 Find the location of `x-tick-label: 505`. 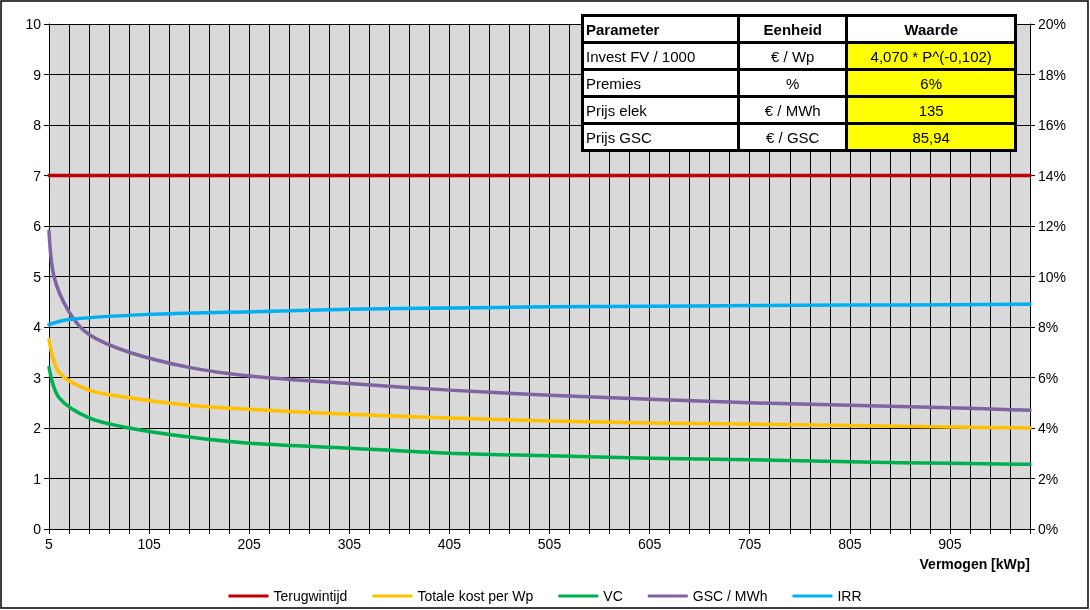

x-tick-label: 505 is located at coordinates (549, 544).